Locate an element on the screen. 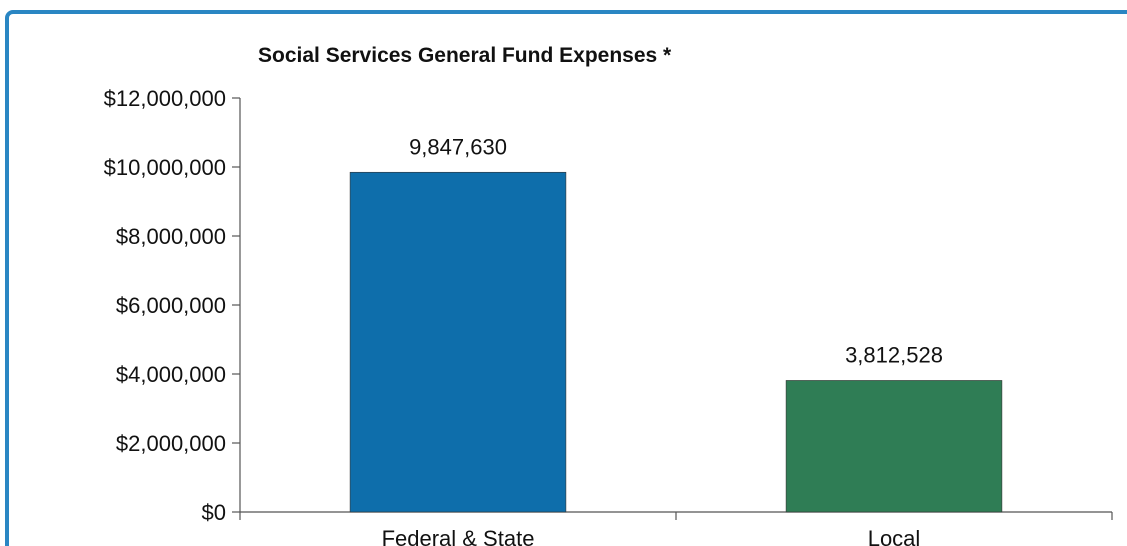  data-label: 9,847,630 is located at coordinates (458, 146).